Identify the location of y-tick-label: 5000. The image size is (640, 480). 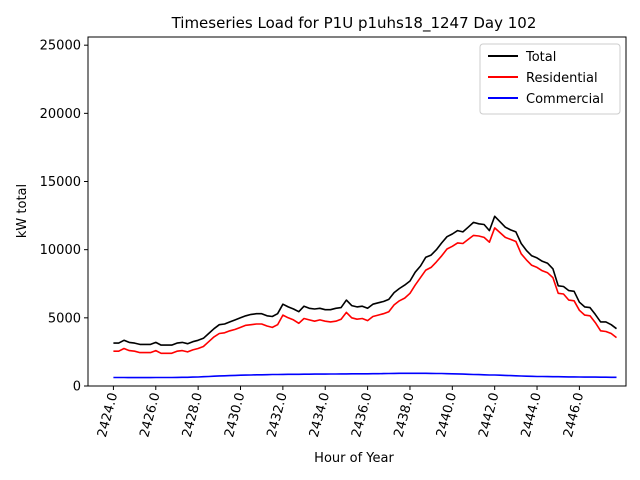
(64, 318).